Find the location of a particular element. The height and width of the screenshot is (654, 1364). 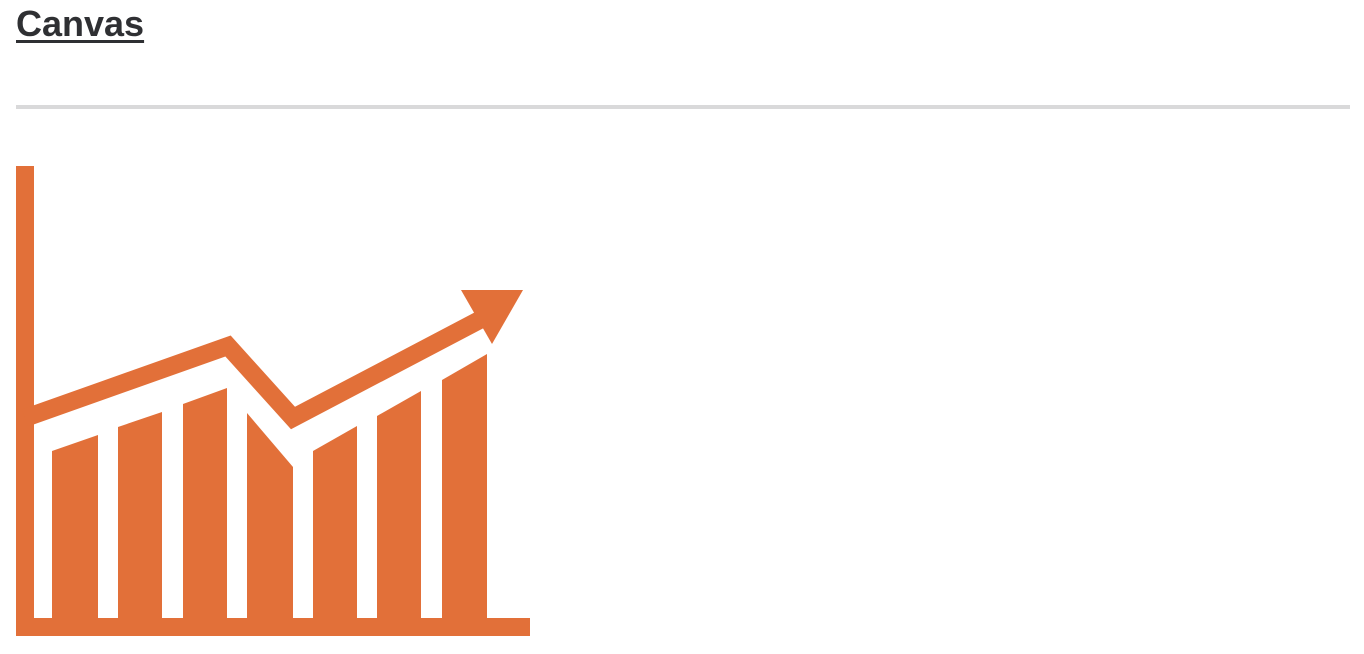

page-title-link: Canvas is located at coordinates (80, 23).